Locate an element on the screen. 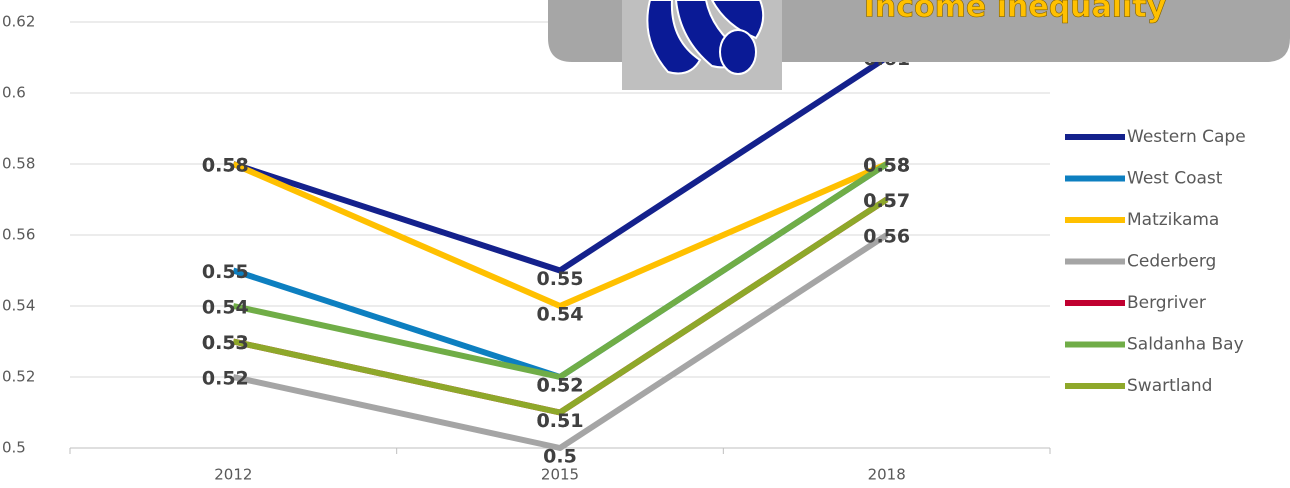 This screenshot has width=1290, height=488. y-tick-label: 0.62 is located at coordinates (18, 22).